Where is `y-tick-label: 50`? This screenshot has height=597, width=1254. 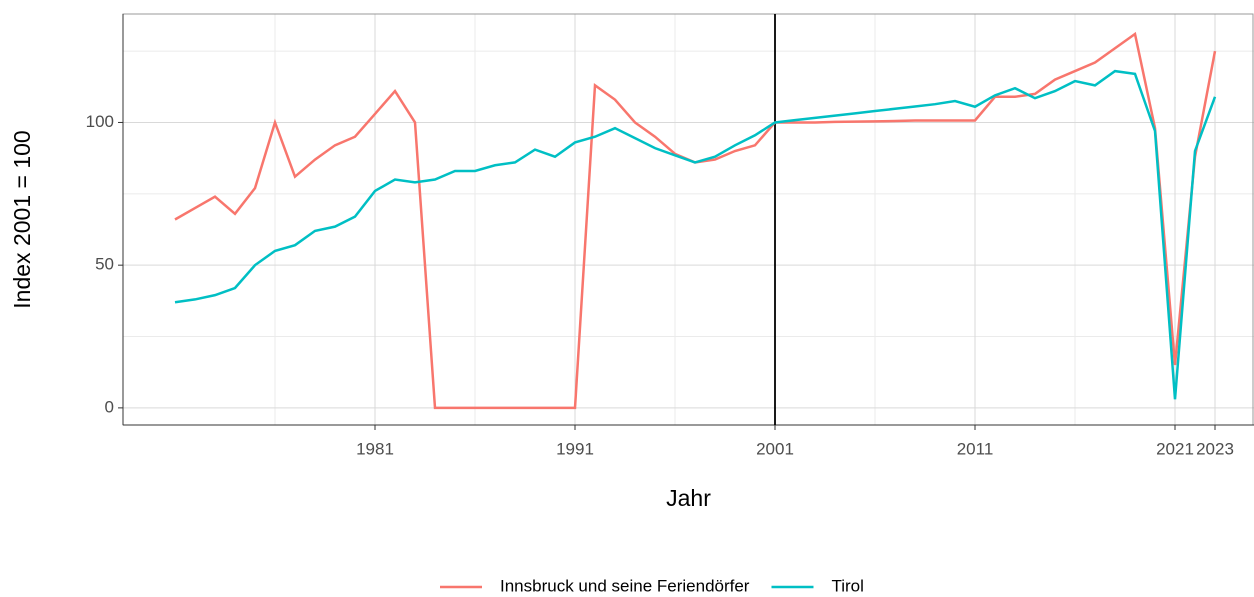
y-tick-label: 50 is located at coordinates (104, 264).